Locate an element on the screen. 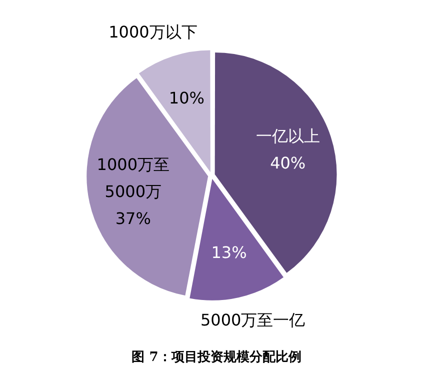 Image resolution: width=433 pixels, height=389 pixels. slice-label: 1000万至5000万 is located at coordinates (133, 178).